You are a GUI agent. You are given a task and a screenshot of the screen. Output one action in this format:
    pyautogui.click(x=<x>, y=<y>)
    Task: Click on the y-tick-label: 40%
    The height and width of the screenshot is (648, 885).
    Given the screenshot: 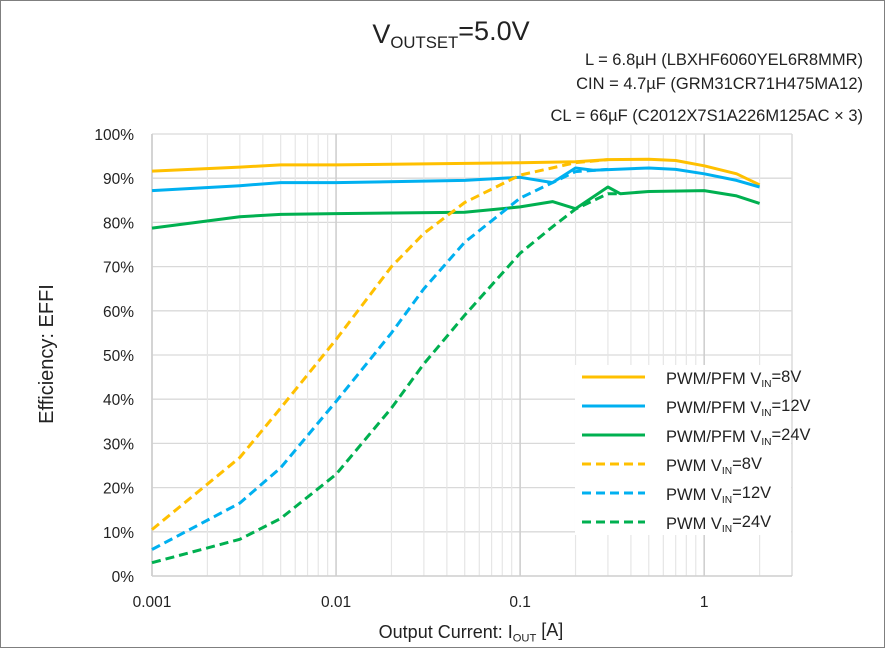 What is the action you would take?
    pyautogui.click(x=118, y=400)
    